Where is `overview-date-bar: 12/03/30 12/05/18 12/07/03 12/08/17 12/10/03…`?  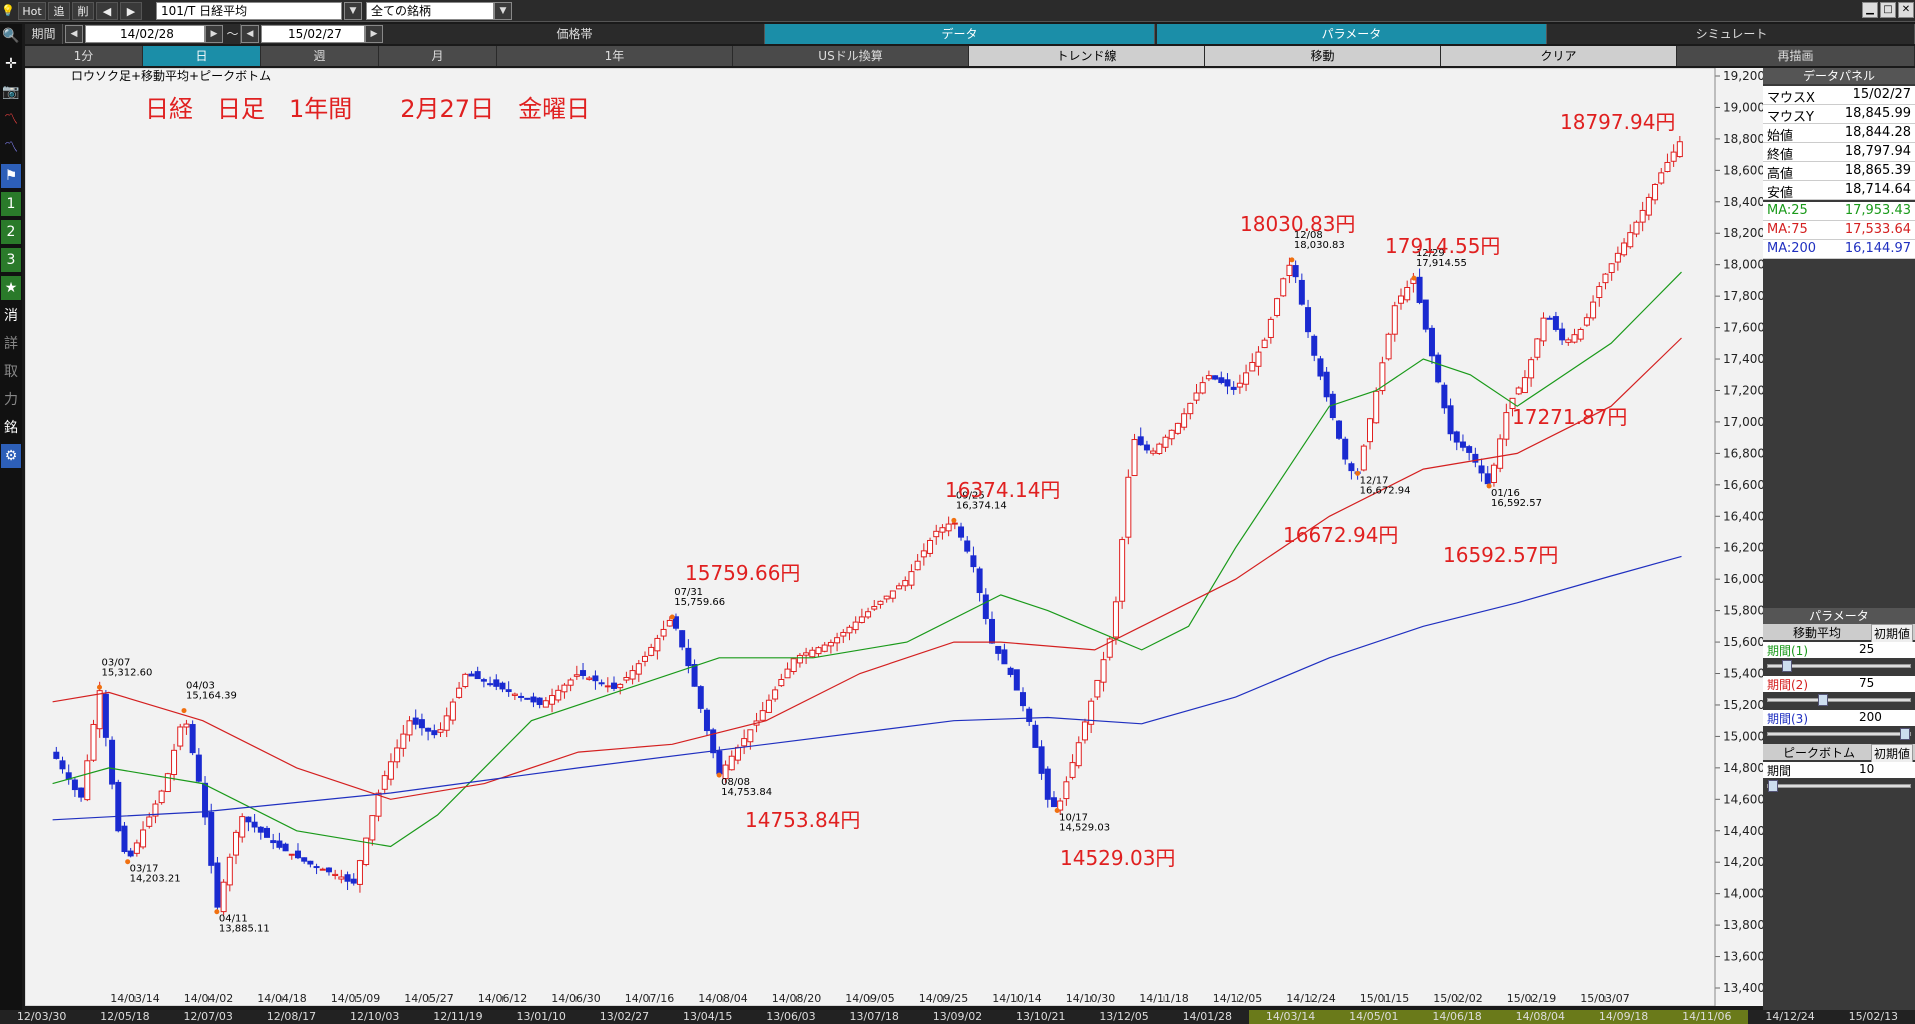 overview-date-bar: 12/03/30 12/05/18 12/07/03 12/08/17 12/10/03… is located at coordinates (957, 1017).